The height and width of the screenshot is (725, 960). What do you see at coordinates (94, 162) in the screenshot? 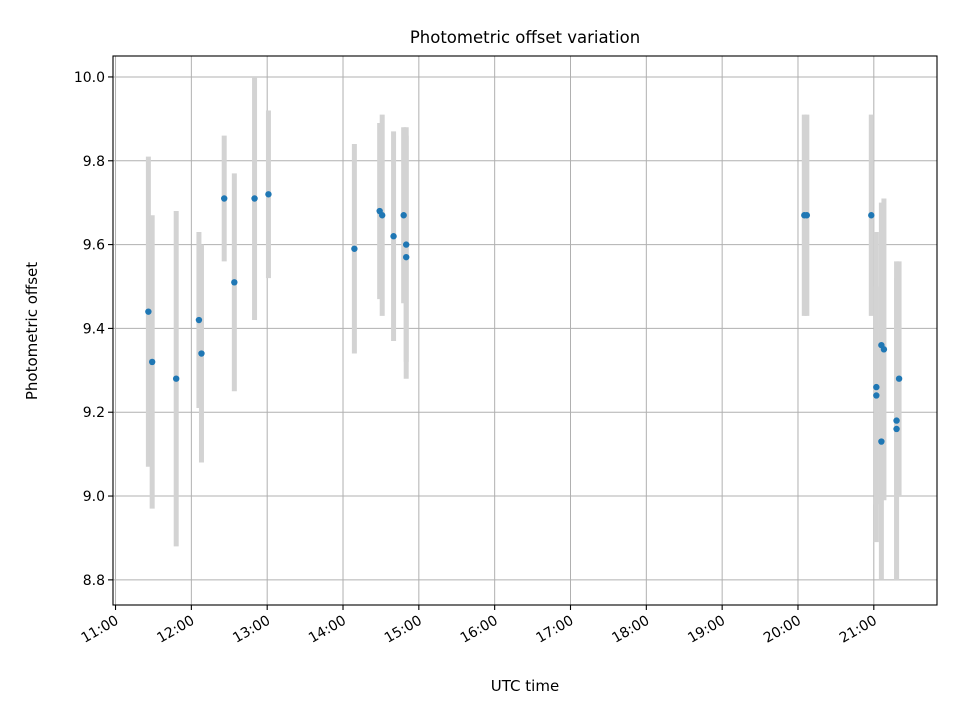
I see `y-tick-label: 9.8` at bounding box center [94, 162].